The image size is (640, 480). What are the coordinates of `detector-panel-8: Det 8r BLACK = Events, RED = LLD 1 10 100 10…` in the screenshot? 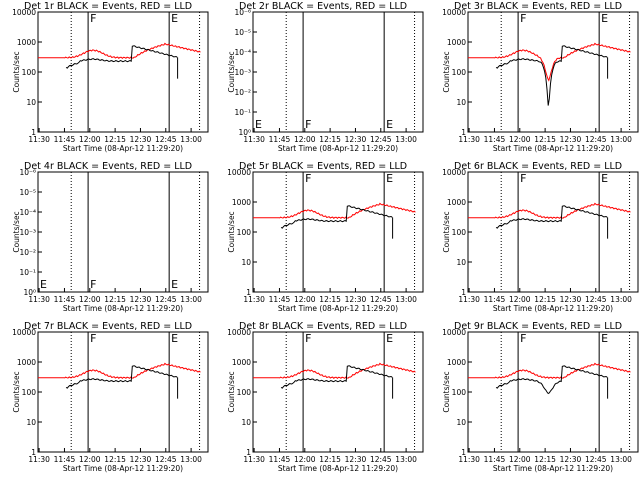 It's located at (325, 397).